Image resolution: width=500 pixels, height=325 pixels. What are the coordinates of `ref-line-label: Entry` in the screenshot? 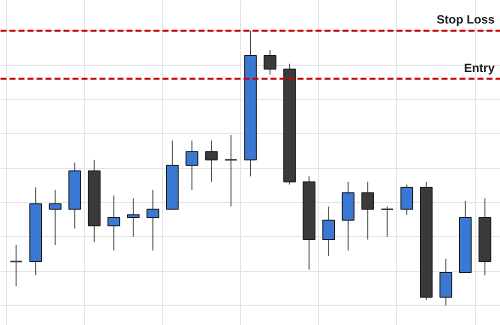 It's located at (479, 67).